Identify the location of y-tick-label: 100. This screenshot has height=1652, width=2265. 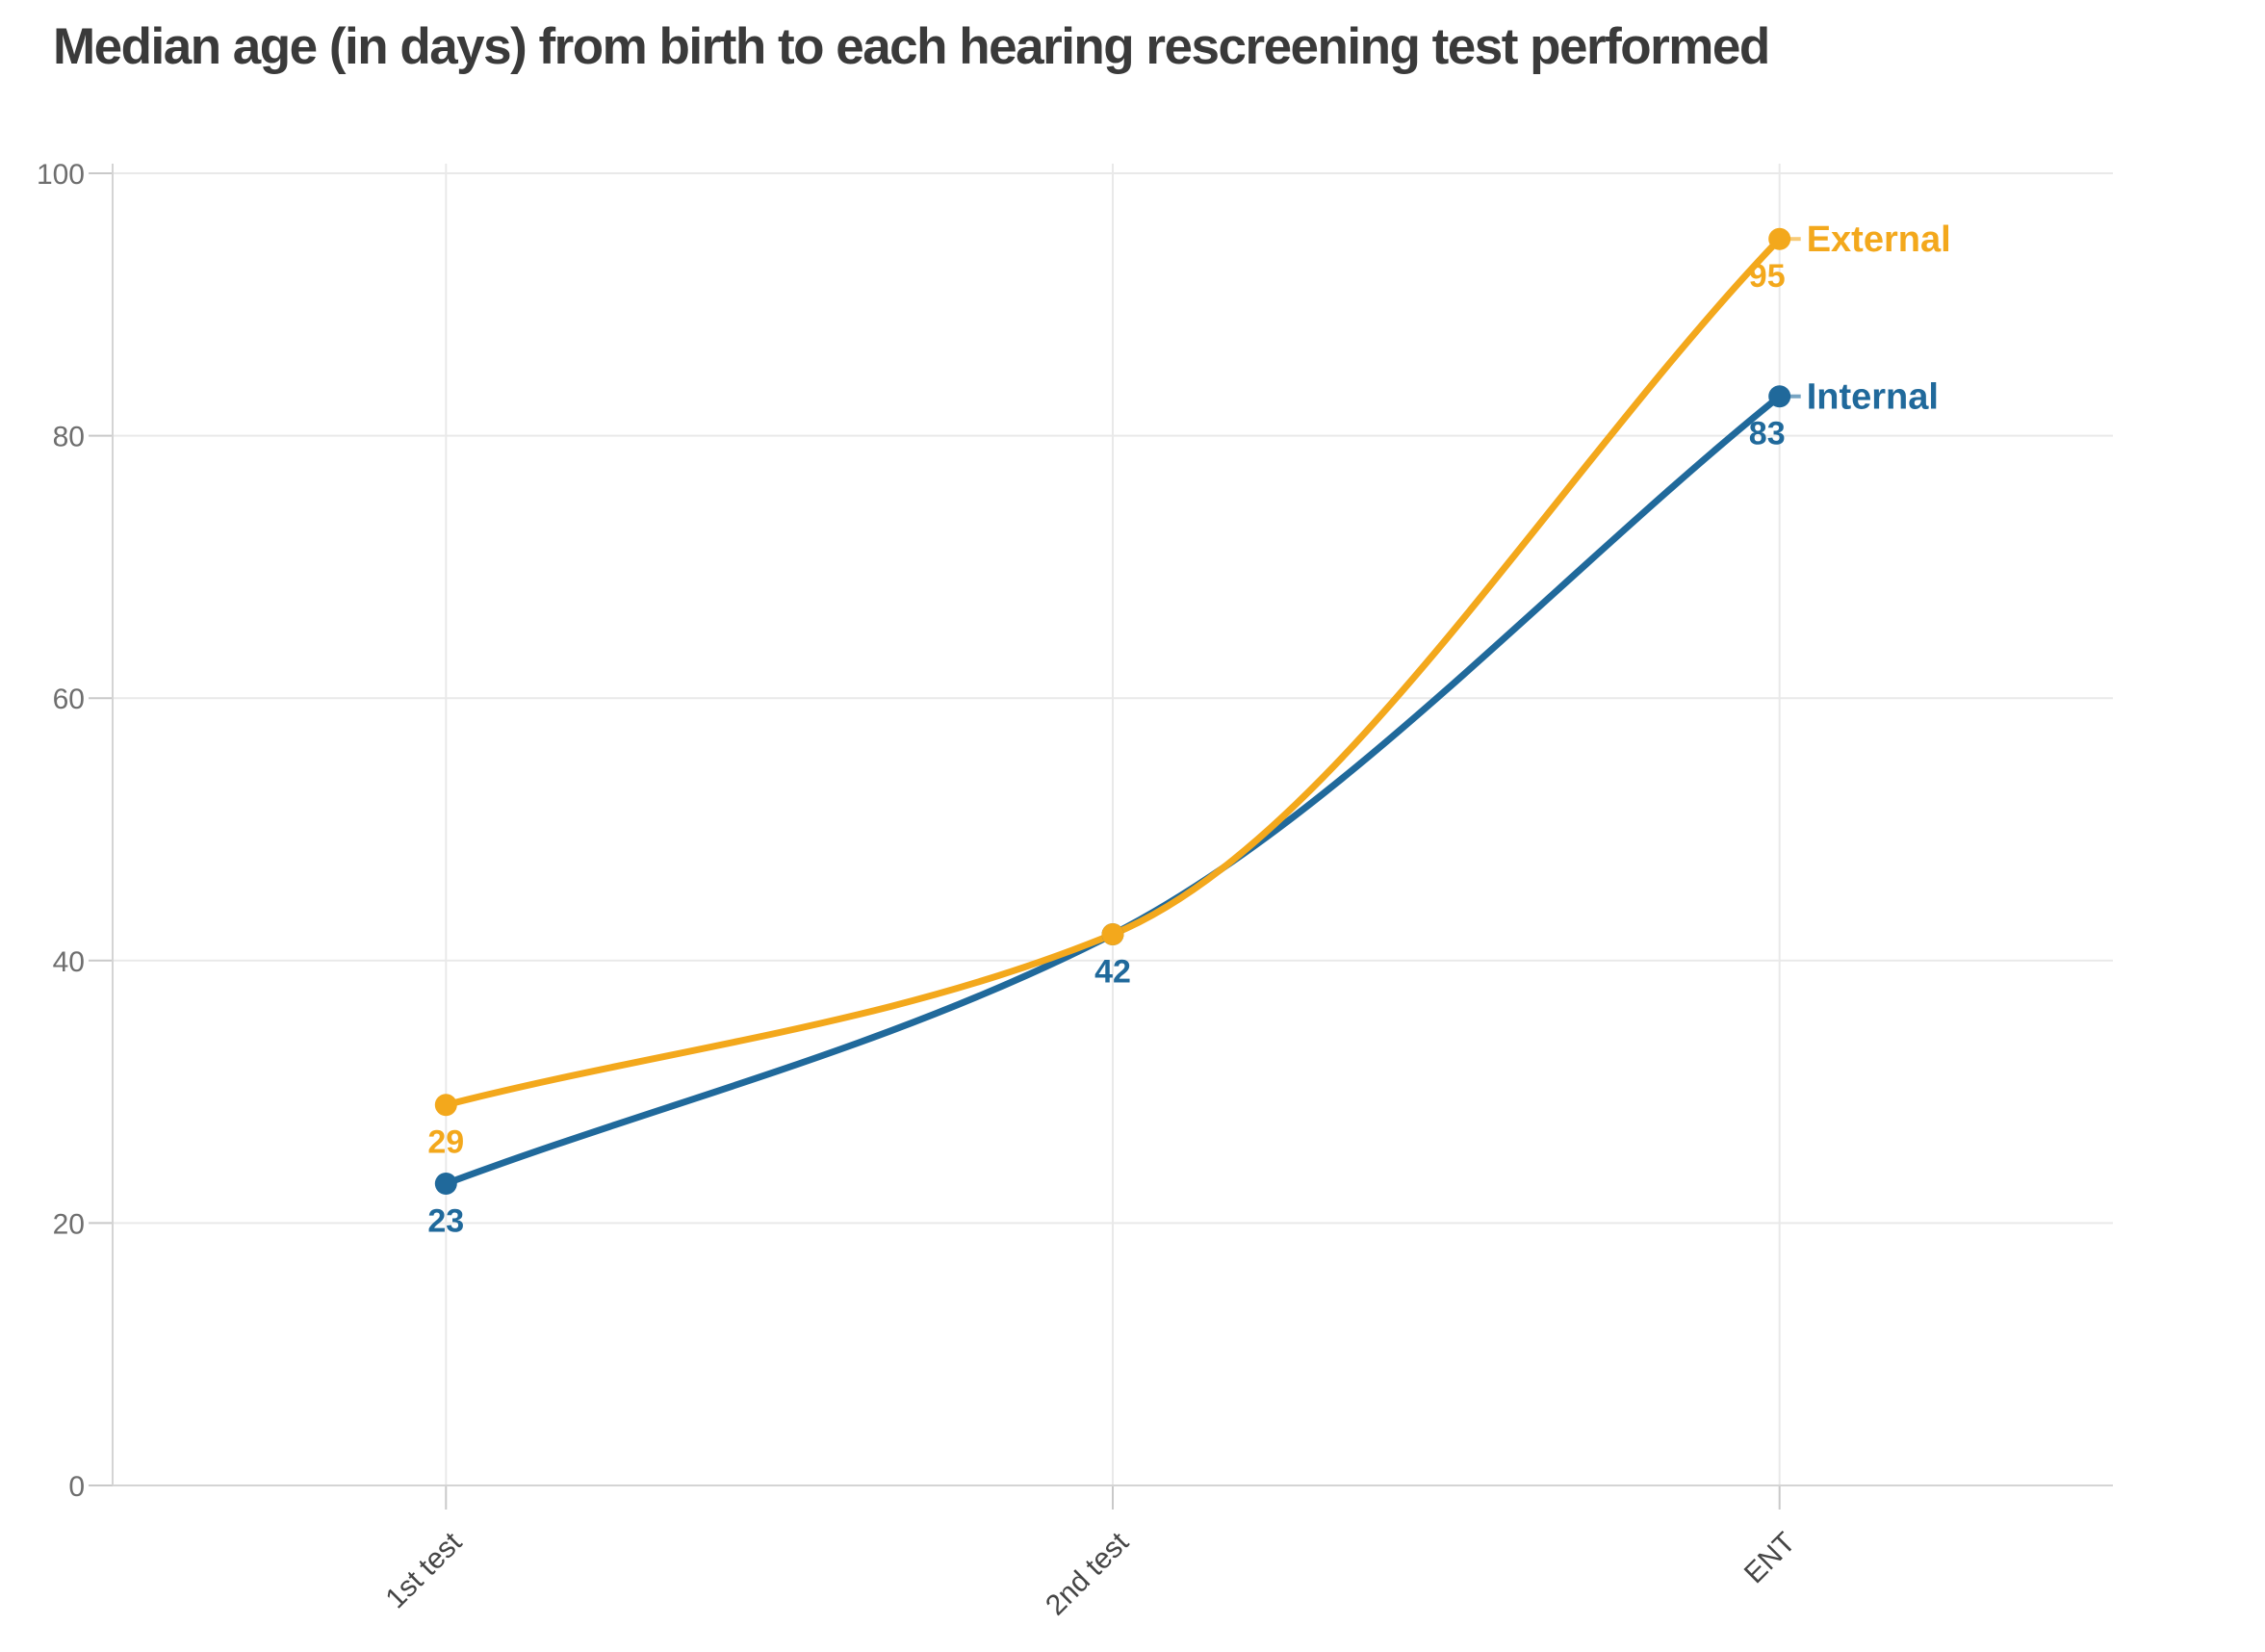
(61, 175).